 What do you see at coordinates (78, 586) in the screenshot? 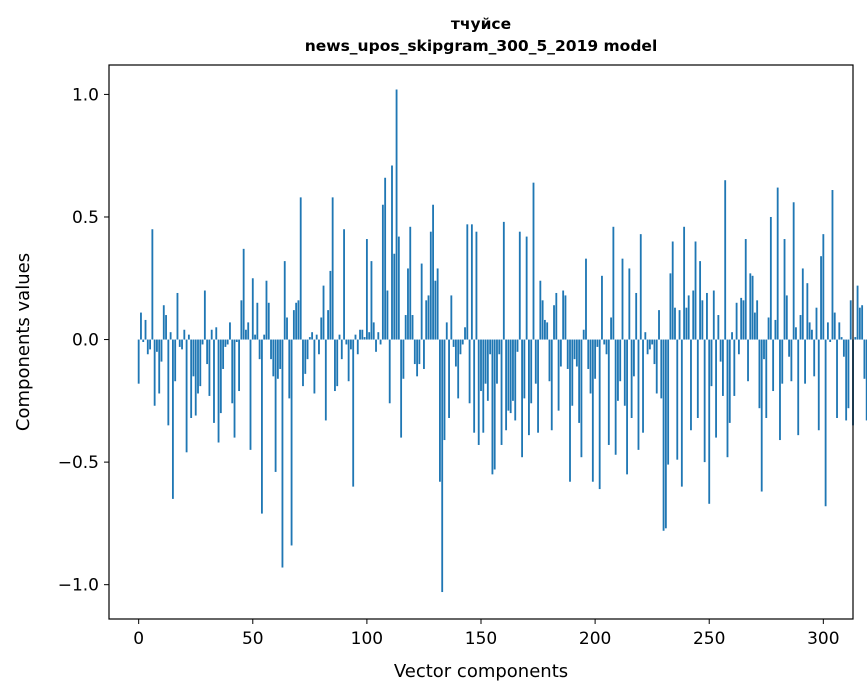
I see `y-tick-label: −1.0` at bounding box center [78, 586].